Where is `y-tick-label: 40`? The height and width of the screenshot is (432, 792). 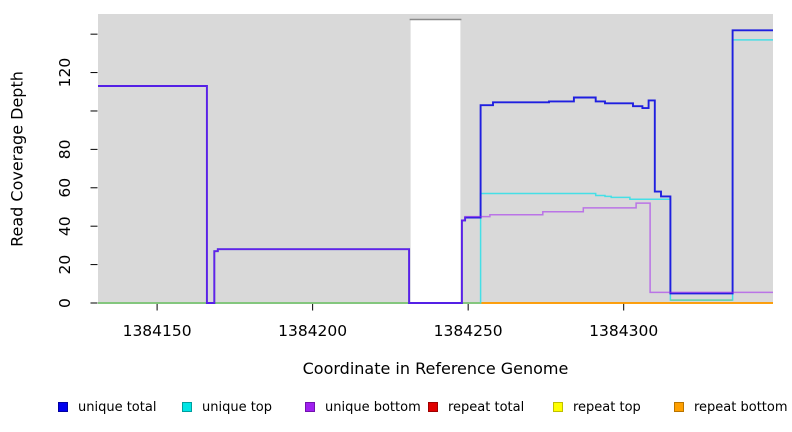
y-tick-label: 40 is located at coordinates (65, 226).